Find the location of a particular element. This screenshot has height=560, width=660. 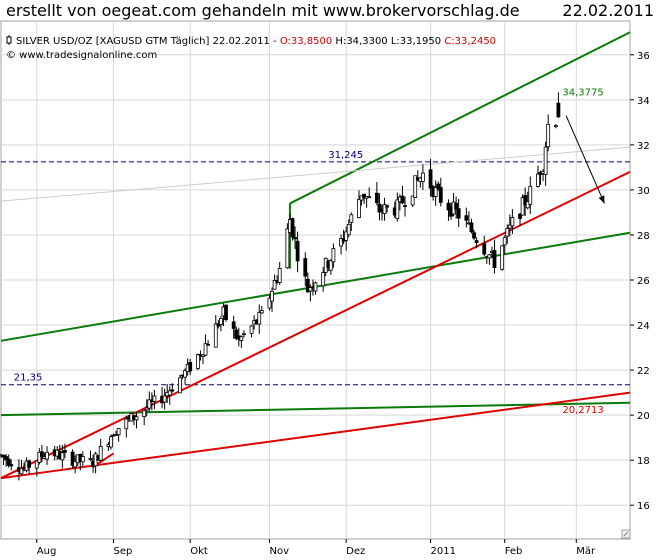

y-tick-label: 36 is located at coordinates (643, 56).